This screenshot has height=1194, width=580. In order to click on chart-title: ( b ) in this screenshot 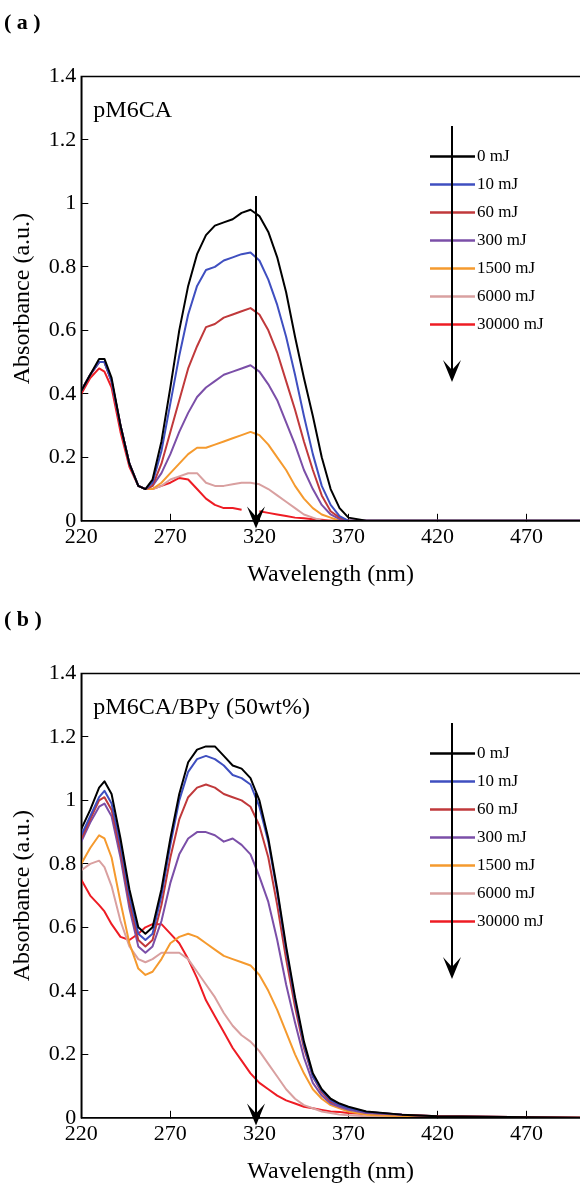, I will do `click(23, 618)`.